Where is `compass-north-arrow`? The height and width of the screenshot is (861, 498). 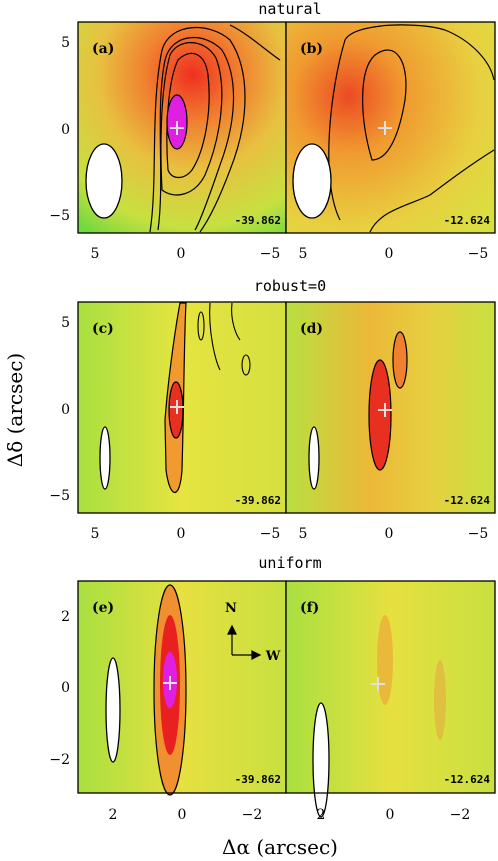 compass-north-arrow is located at coordinates (232, 639).